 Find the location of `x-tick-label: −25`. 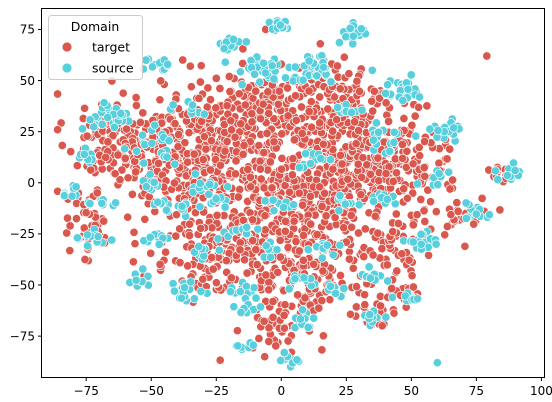

x-tick-label: −25 is located at coordinates (216, 391).